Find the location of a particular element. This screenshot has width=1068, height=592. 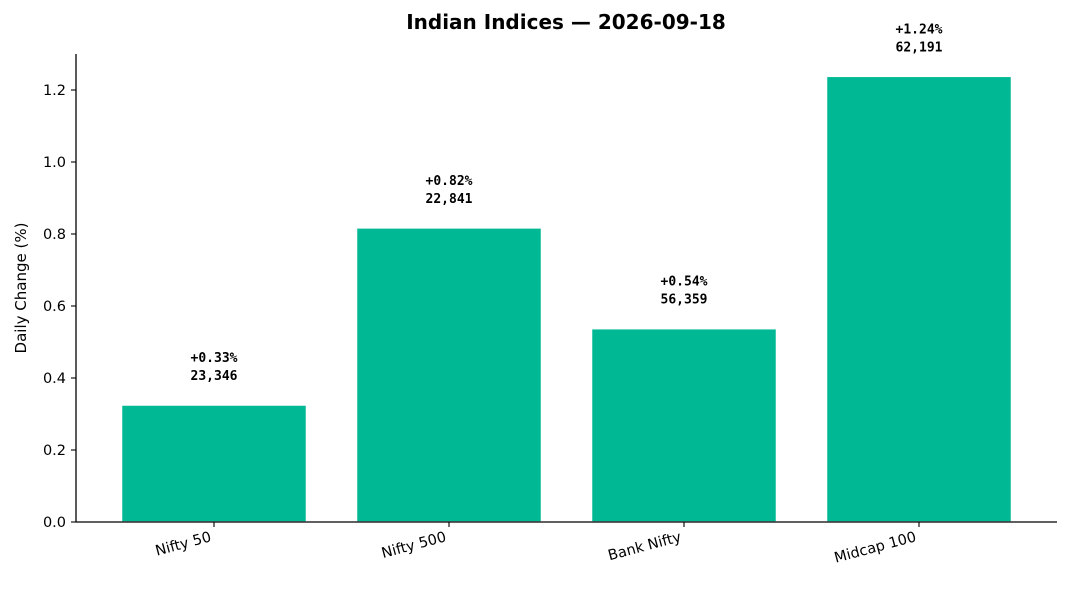

x-tick-label: Nifty 50 is located at coordinates (183, 544).